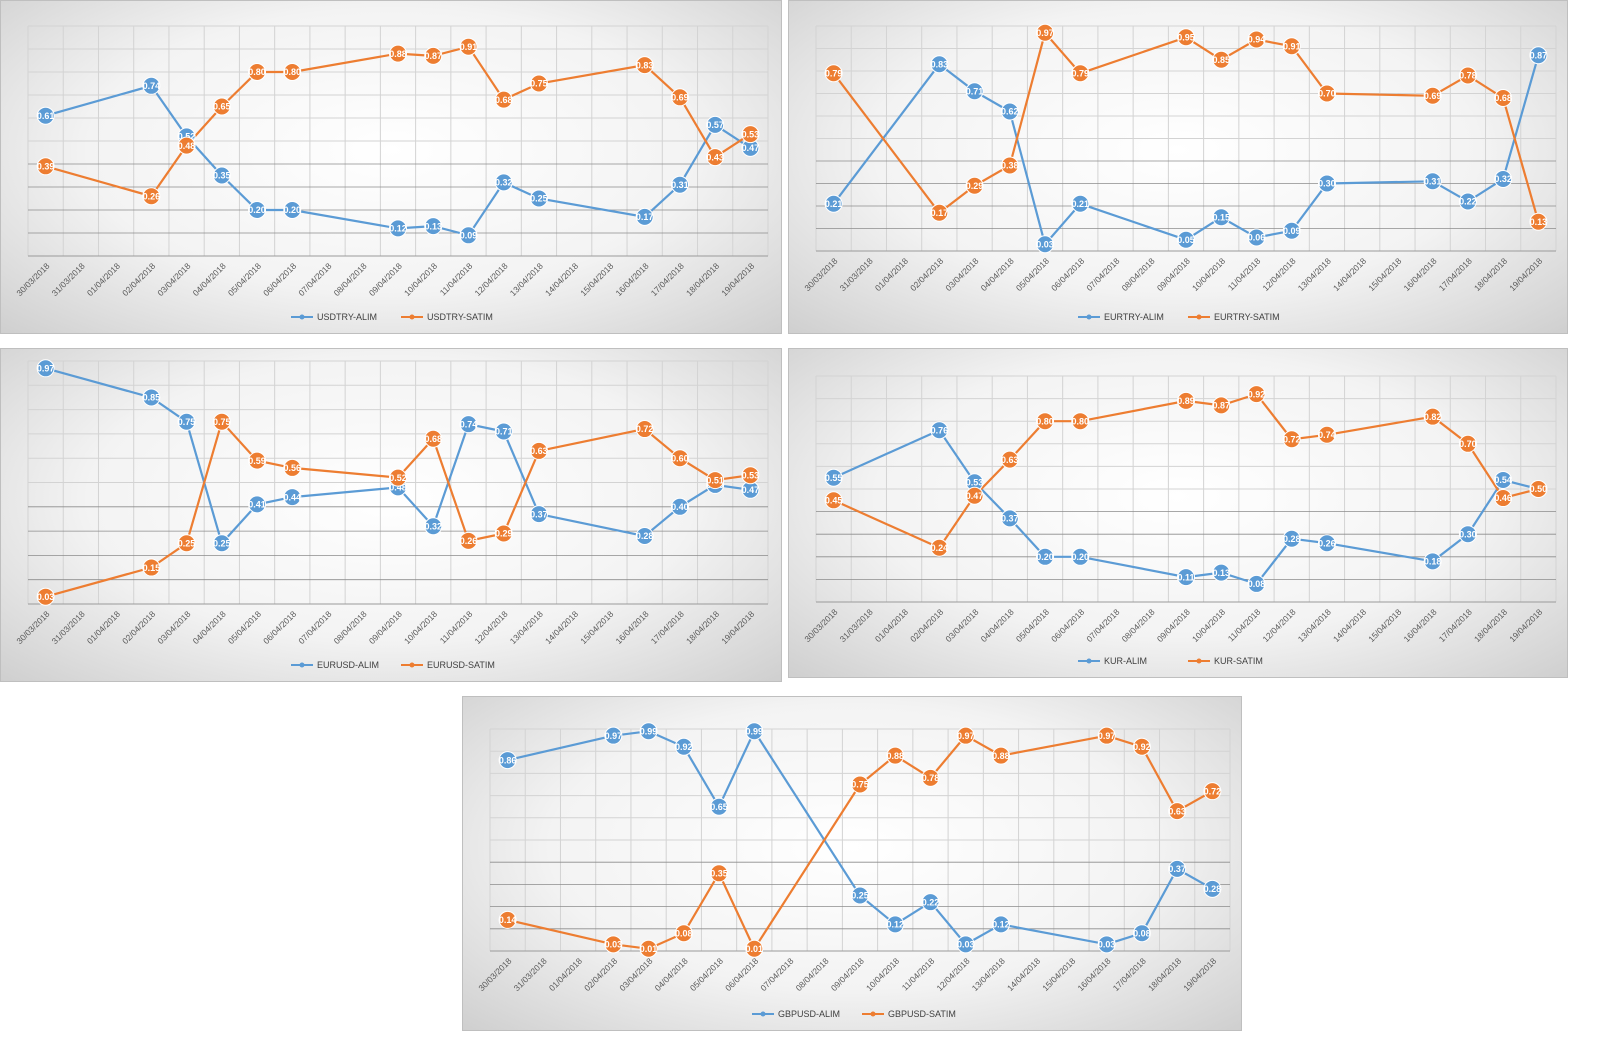  Describe the element at coordinates (931, 778) in the screenshot. I see `data-label: 0.78` at that location.